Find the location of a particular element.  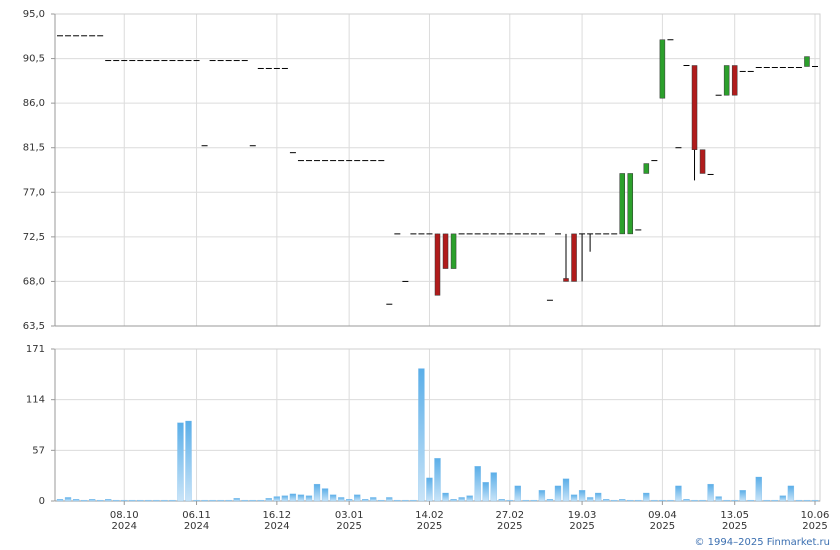

x-tick-label-line: 10.06 is located at coordinates (815, 515).